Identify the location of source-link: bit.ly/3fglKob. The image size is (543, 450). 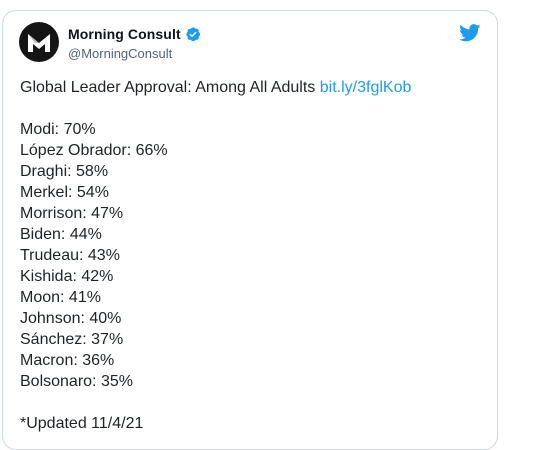
(365, 87).